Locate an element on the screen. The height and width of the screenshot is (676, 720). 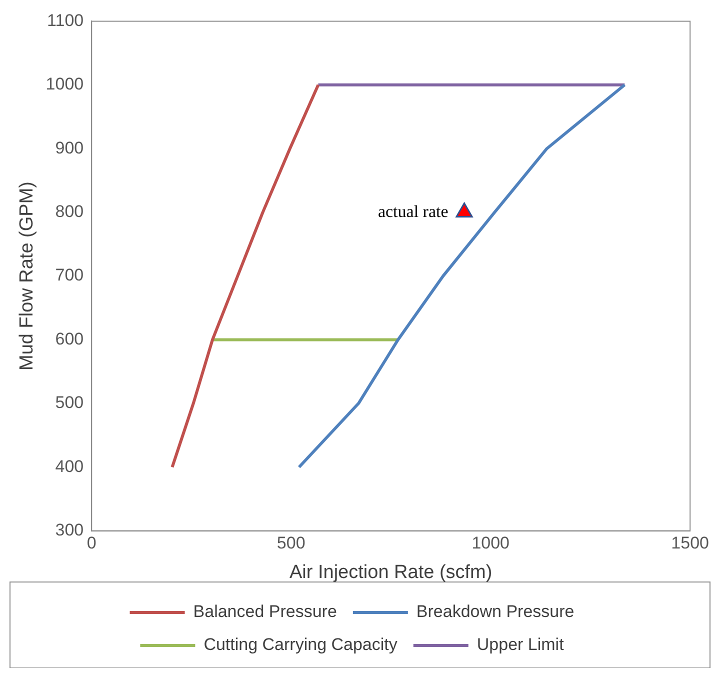
x-tick-label: 1500 is located at coordinates (690, 543).